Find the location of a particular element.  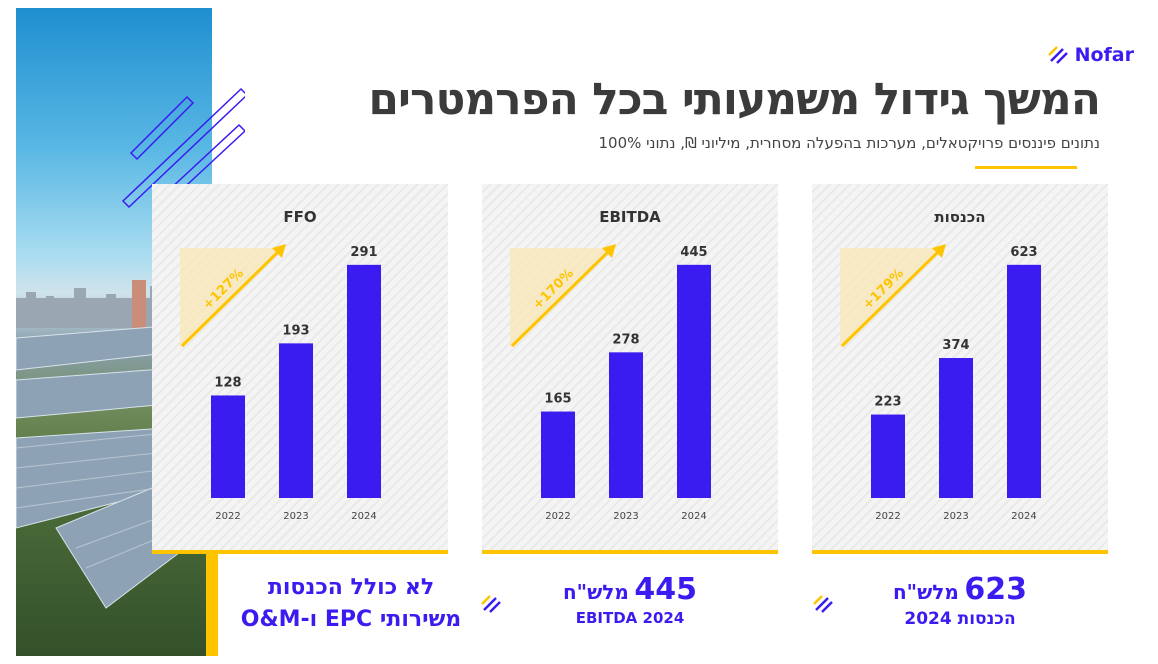

data-label: 623 is located at coordinates (1023, 252).